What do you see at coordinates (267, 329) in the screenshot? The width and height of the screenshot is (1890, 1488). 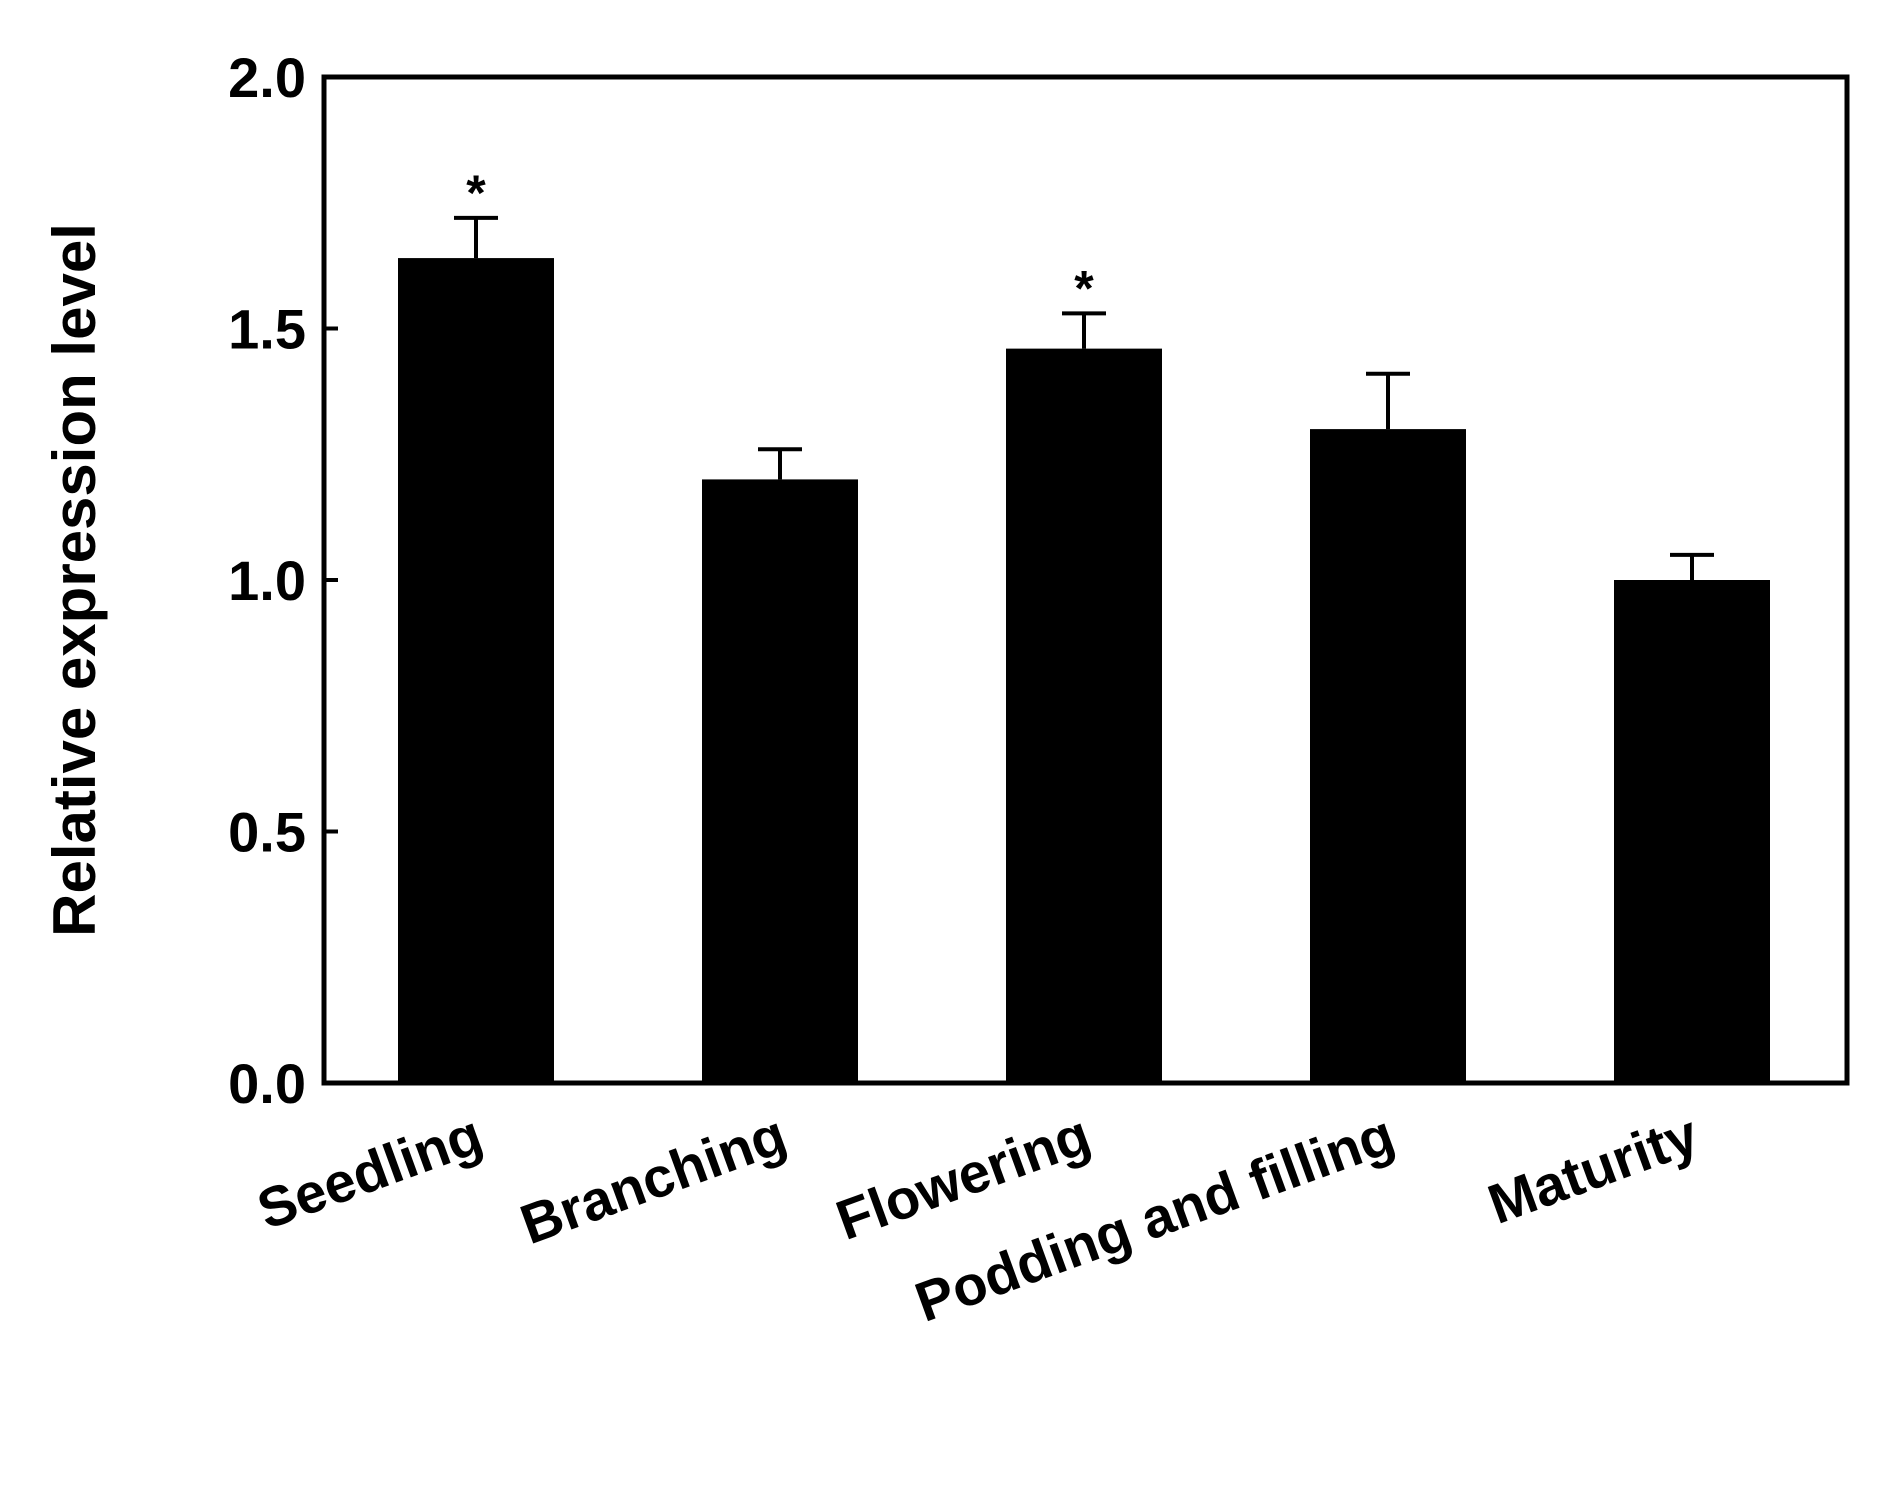 I see `y-tick-label: 1.5` at bounding box center [267, 329].